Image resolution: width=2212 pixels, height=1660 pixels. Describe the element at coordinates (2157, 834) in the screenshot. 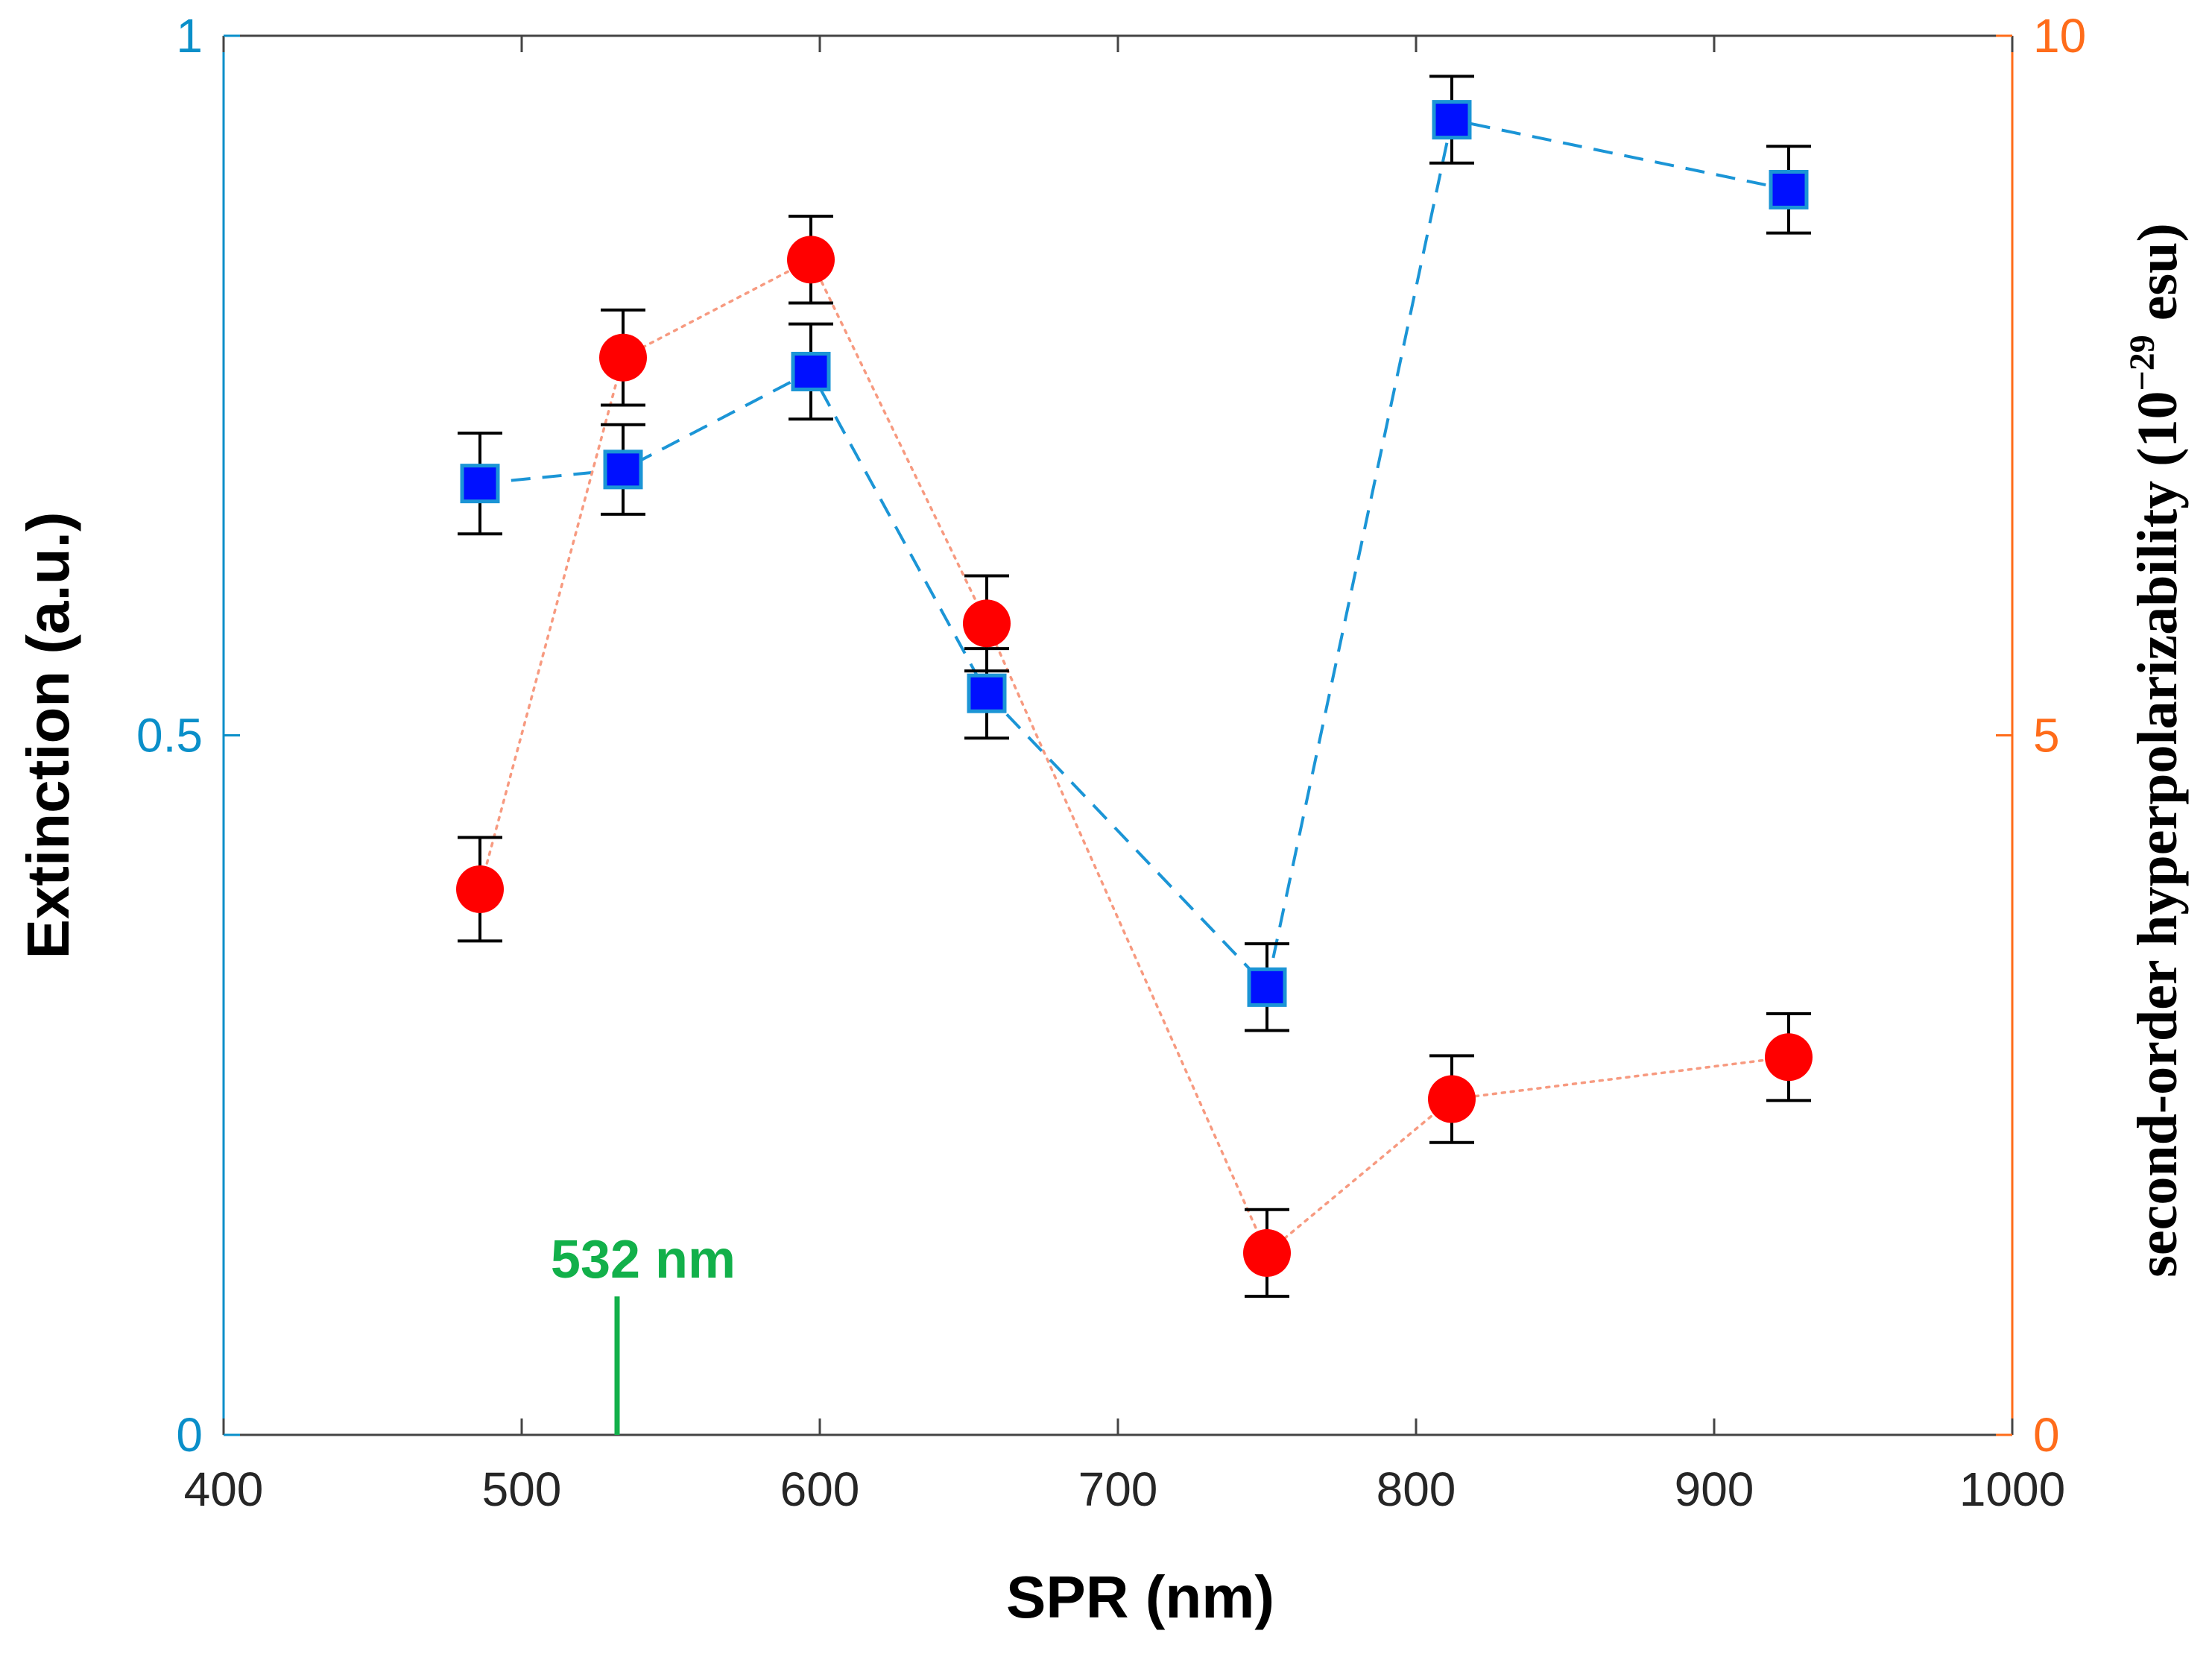

I see `y-axis-right-title-main: second-order hyperpolarizability (10` at that location.